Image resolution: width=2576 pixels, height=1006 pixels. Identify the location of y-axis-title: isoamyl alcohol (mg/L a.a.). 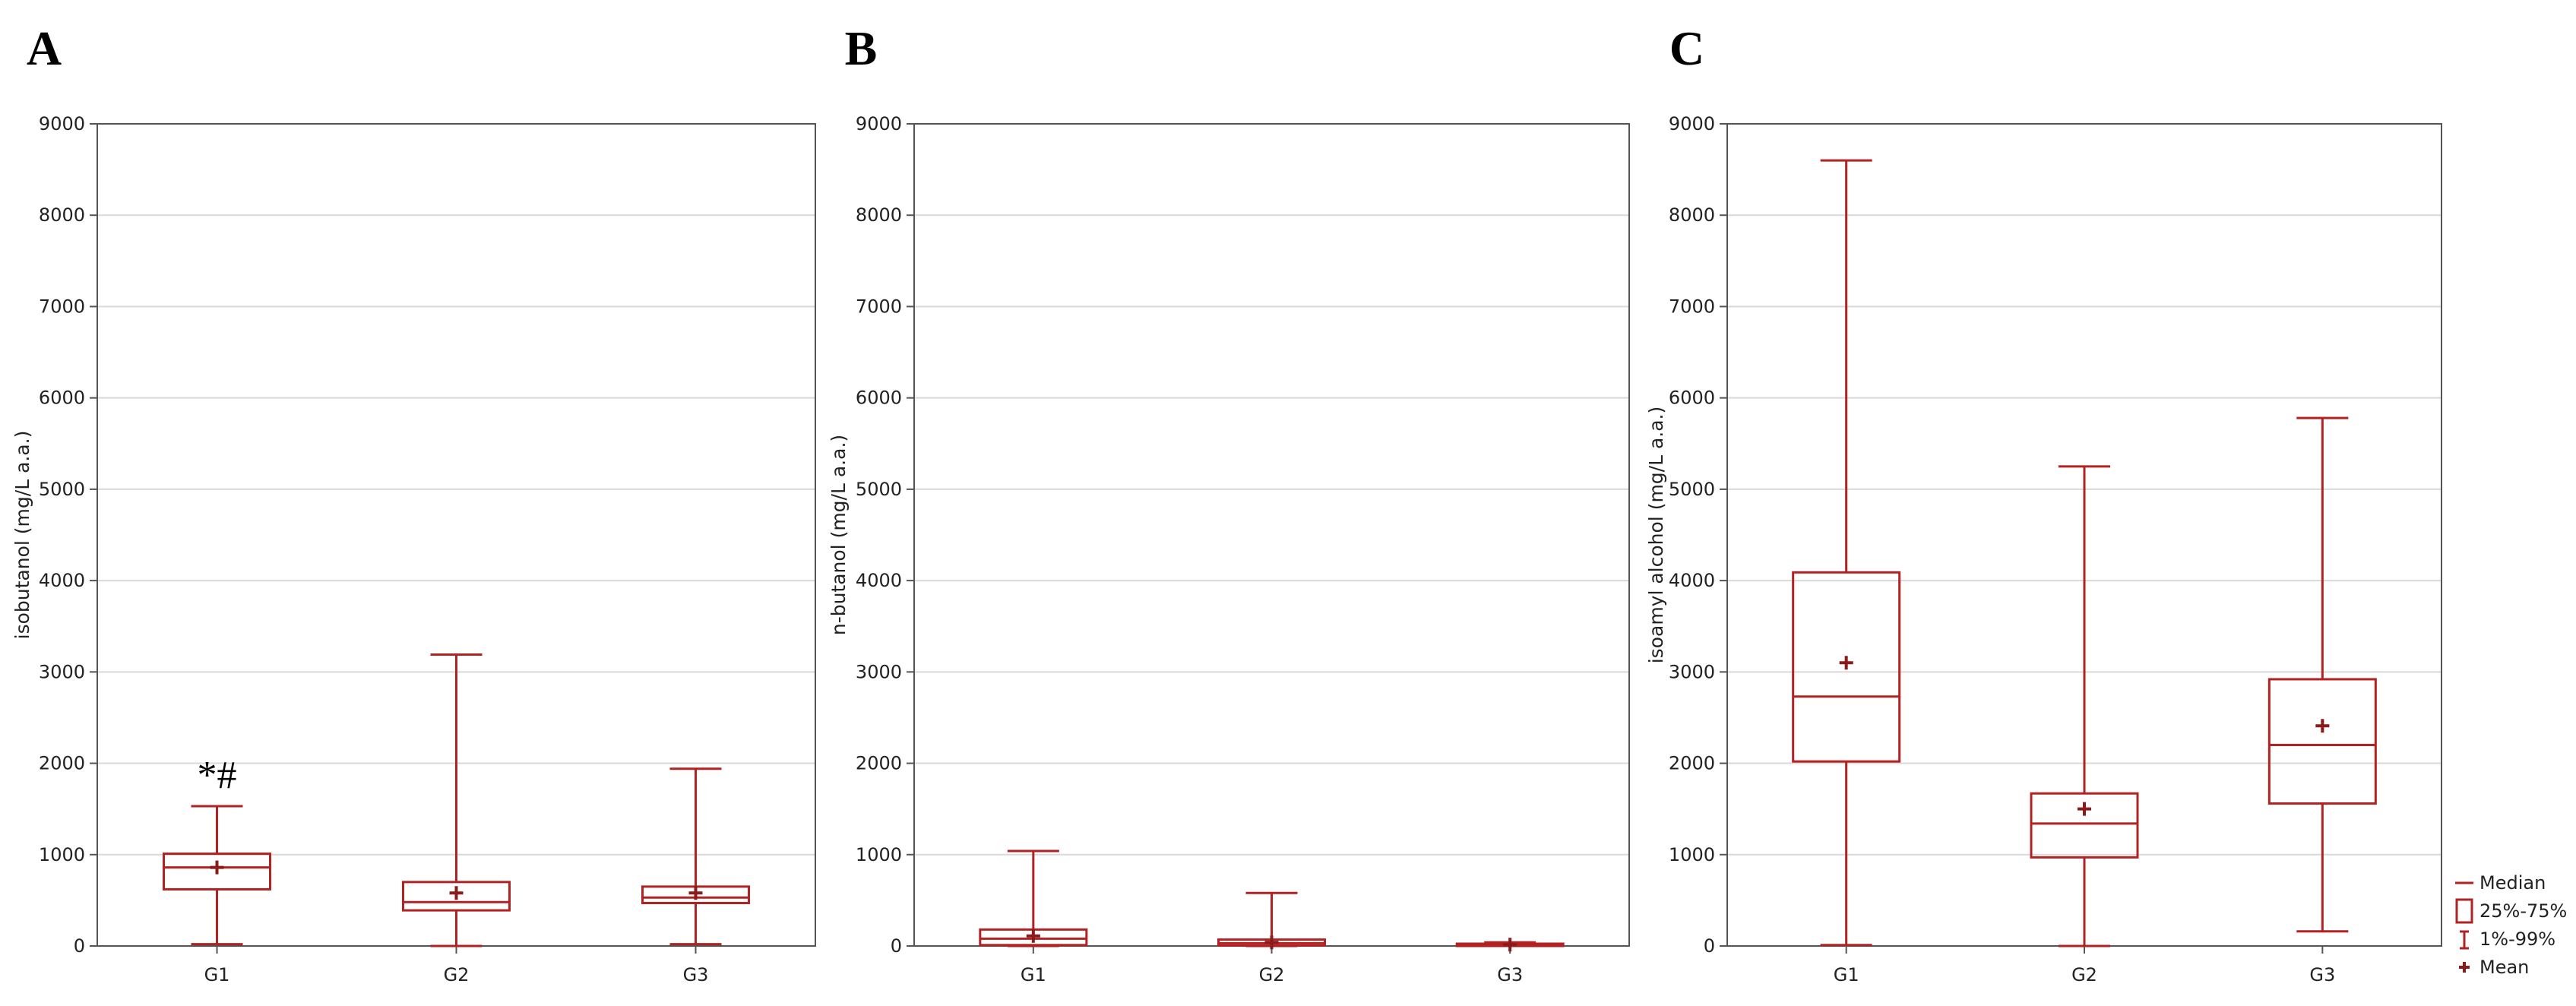
(1656, 535).